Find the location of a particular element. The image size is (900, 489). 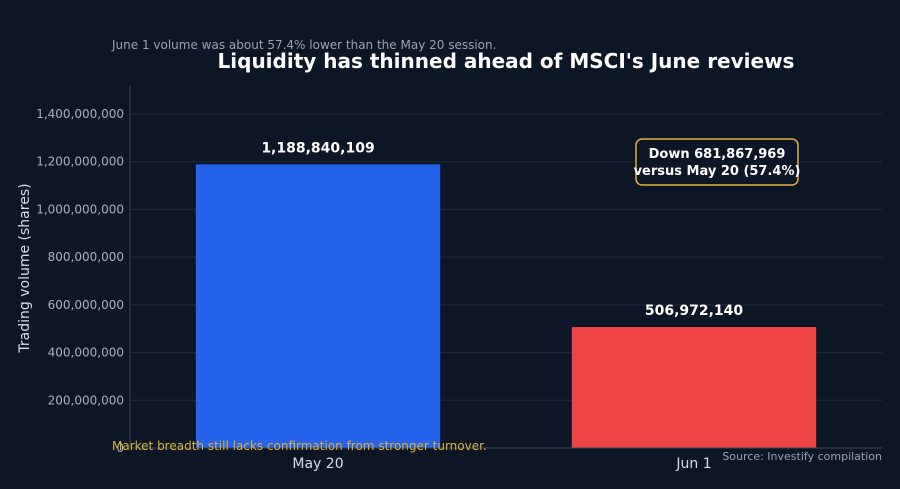

y-tick-label: 1,400,000,000 is located at coordinates (80, 114).